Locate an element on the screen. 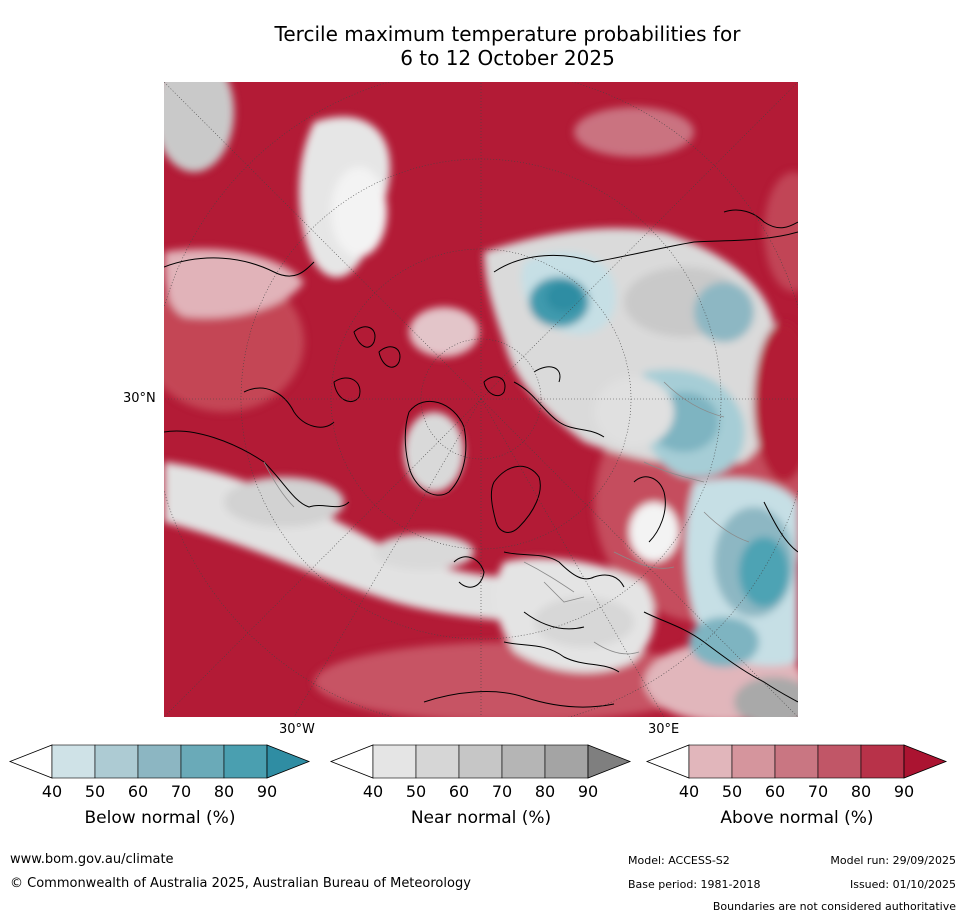  colorbar-near-lower-extension is located at coordinates (351, 761).